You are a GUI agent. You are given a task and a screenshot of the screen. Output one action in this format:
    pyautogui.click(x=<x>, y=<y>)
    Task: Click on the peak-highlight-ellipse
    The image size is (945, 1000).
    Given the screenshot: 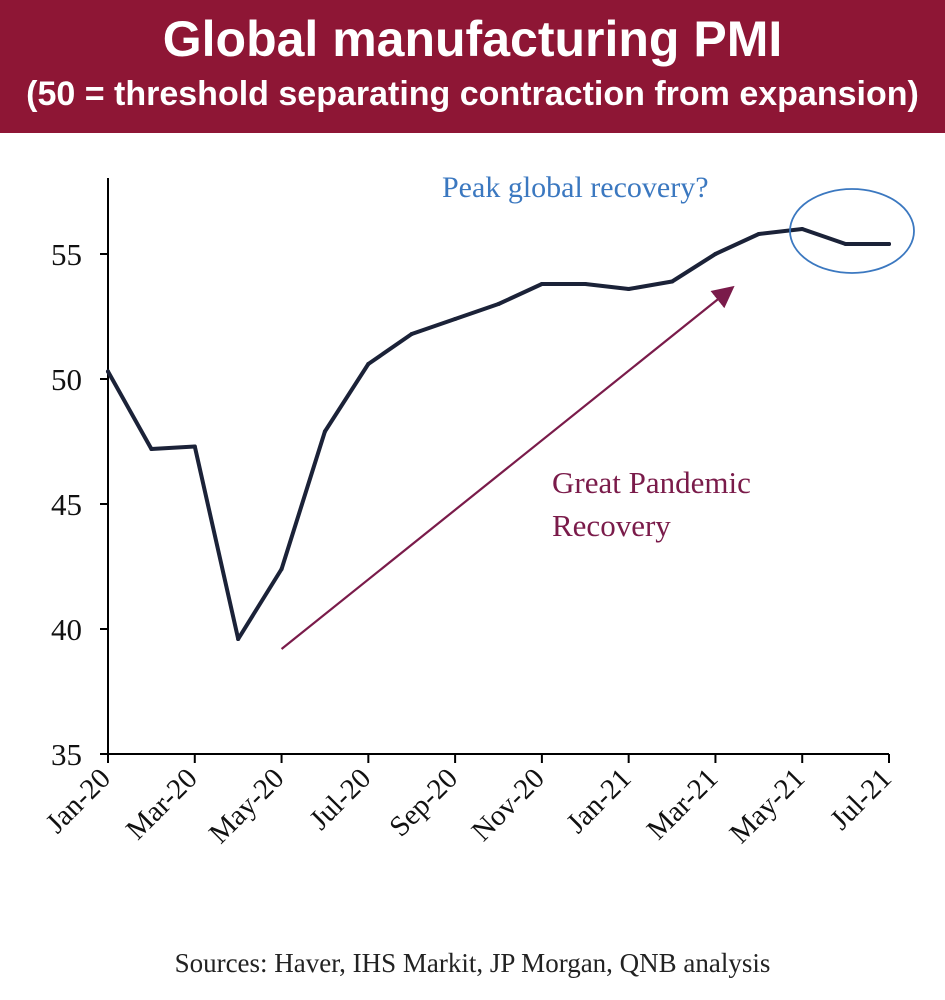 What is the action you would take?
    pyautogui.click(x=852, y=231)
    